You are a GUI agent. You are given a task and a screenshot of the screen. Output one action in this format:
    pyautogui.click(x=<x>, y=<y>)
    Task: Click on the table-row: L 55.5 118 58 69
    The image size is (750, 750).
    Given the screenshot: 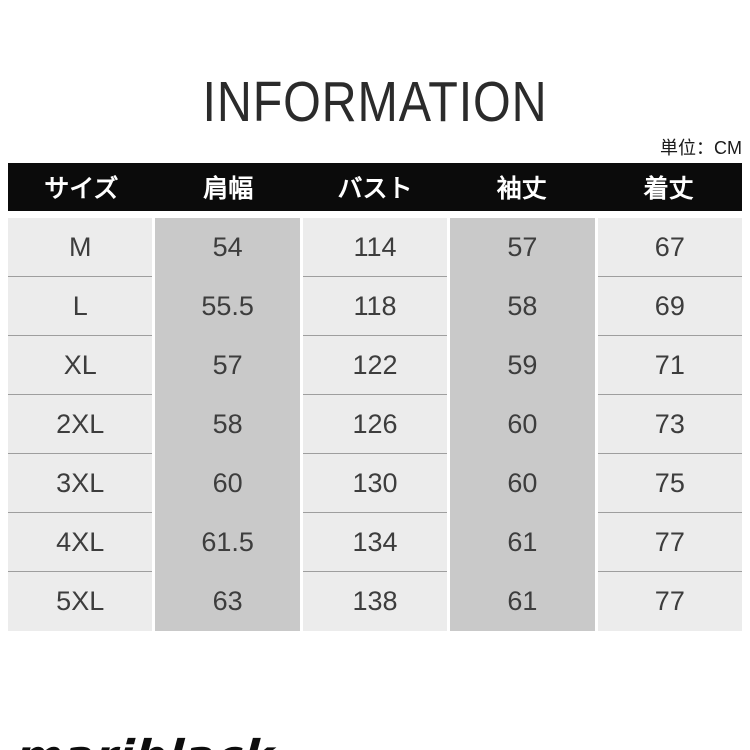 What is the action you would take?
    pyautogui.click(x=375, y=306)
    